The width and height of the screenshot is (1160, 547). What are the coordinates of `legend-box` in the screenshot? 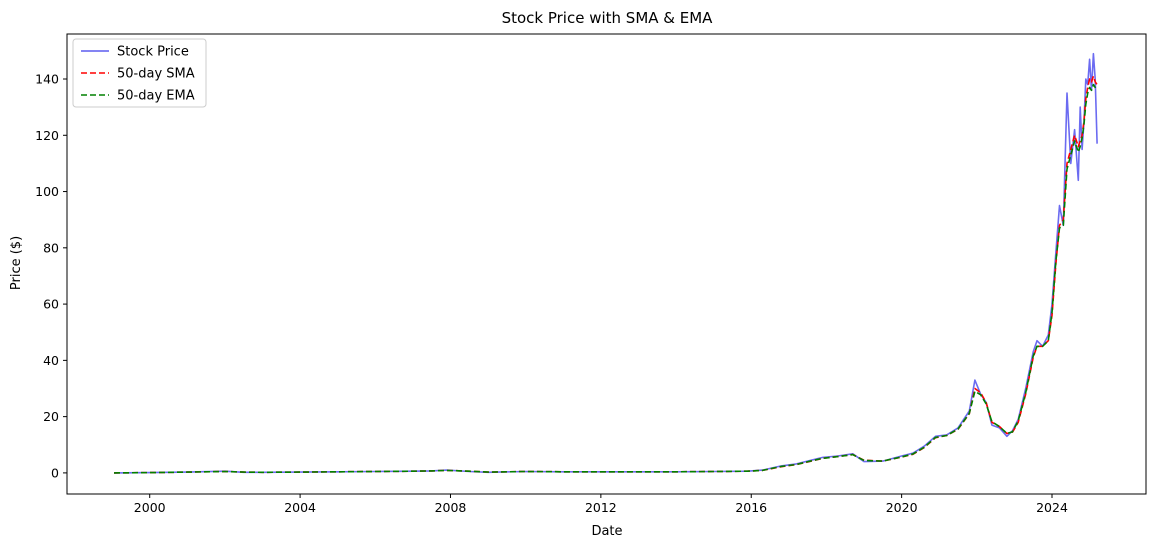 It's located at (139, 73).